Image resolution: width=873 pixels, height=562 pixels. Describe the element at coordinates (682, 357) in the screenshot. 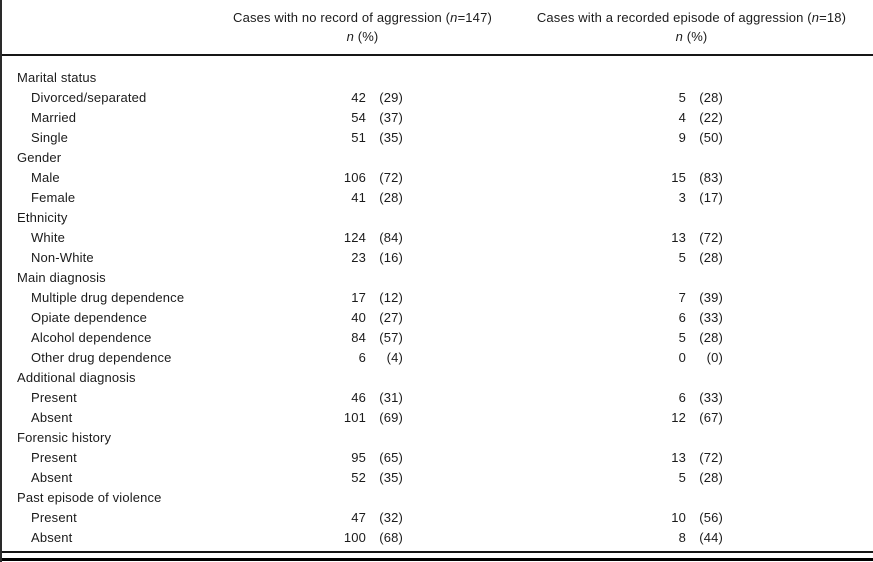

I see `aggression-n: 0` at that location.